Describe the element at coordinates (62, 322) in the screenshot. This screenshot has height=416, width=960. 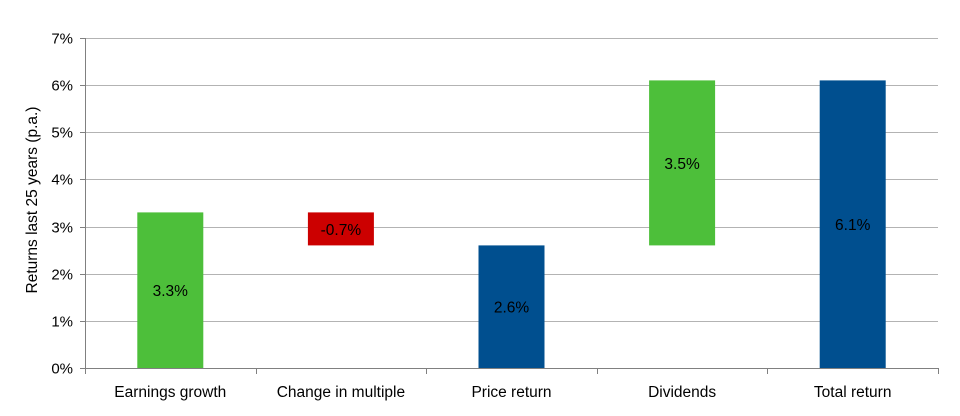
I see `y-tick-label: 1%` at that location.